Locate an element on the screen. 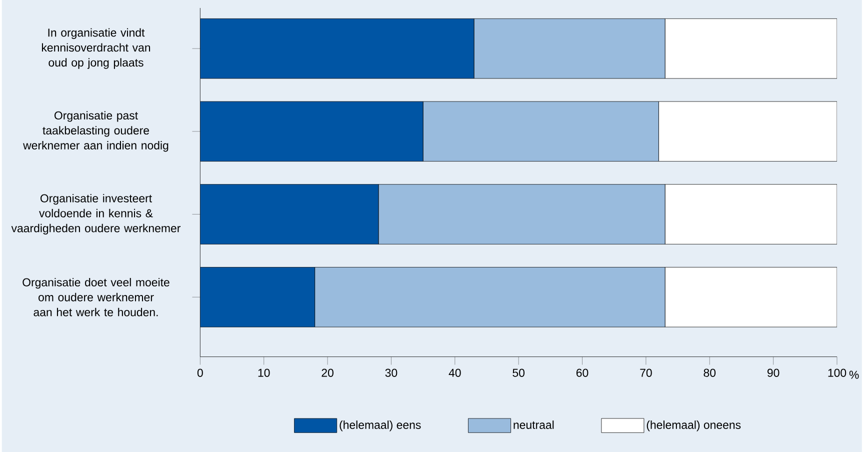 The height and width of the screenshot is (452, 863). x-tick-label: 20 is located at coordinates (328, 372).